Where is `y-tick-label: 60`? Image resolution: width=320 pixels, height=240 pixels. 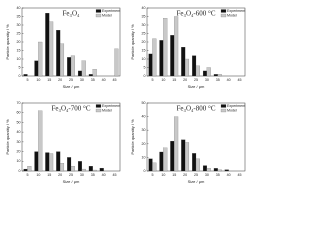
y-tick-label: 60 is located at coordinates (19, 113).